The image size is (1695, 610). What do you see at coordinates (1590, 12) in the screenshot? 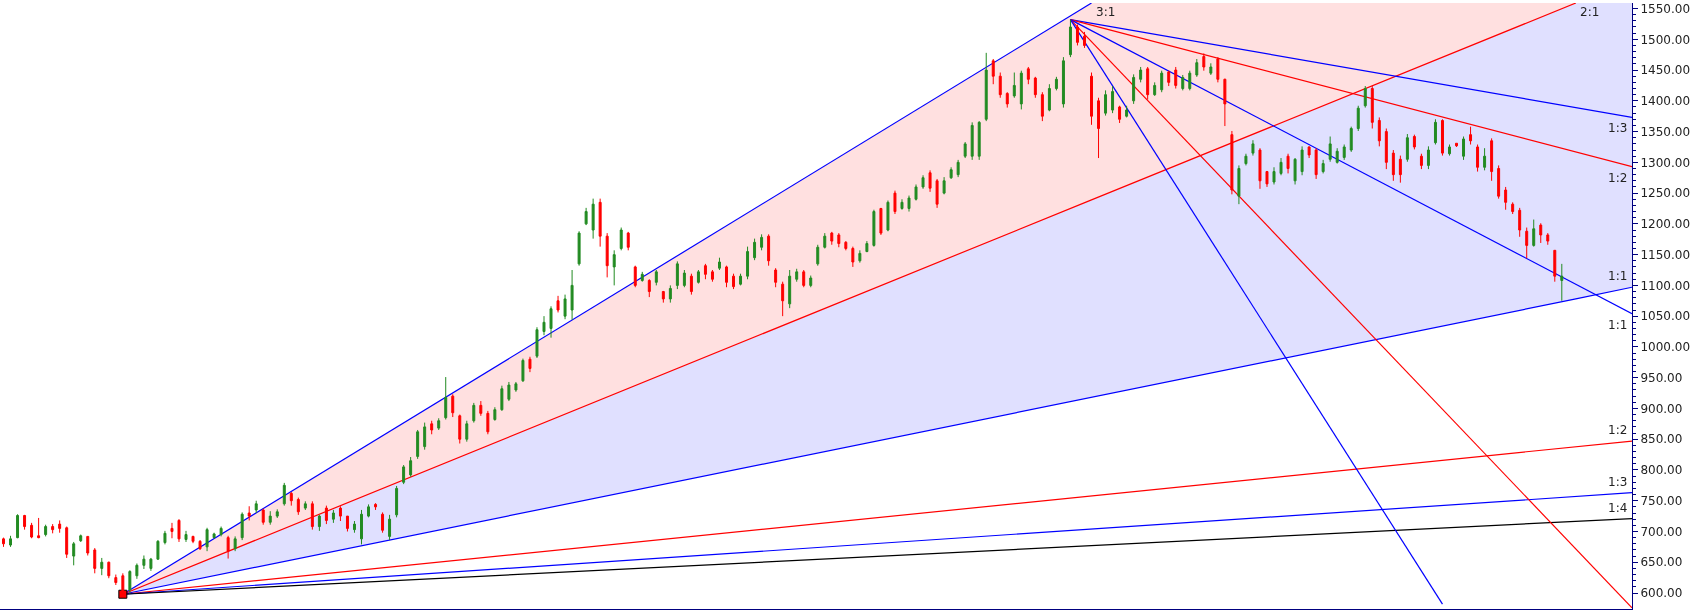
I see `series-label: 2:1` at bounding box center [1590, 12].